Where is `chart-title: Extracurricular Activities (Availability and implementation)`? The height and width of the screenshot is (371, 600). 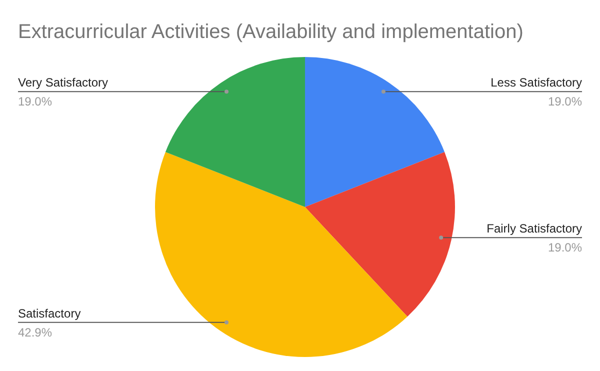
chart-title: Extracurricular Activities (Availability and implementation) is located at coordinates (271, 32).